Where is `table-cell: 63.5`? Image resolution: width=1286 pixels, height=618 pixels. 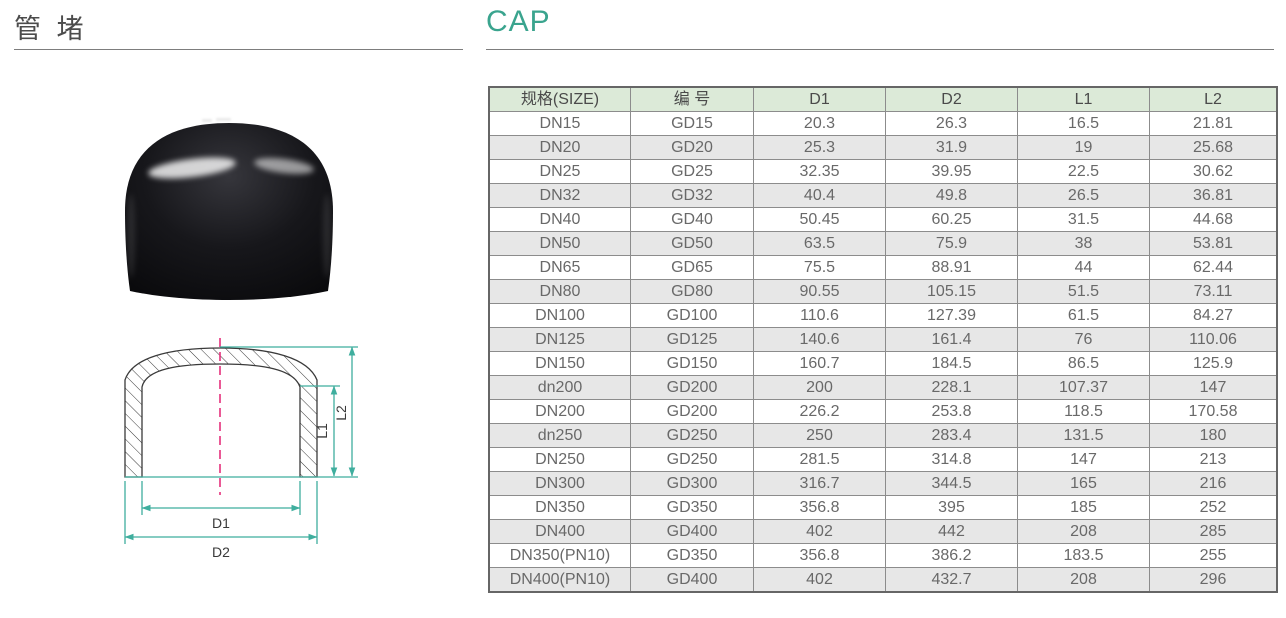
table-cell: 63.5 is located at coordinates (819, 243).